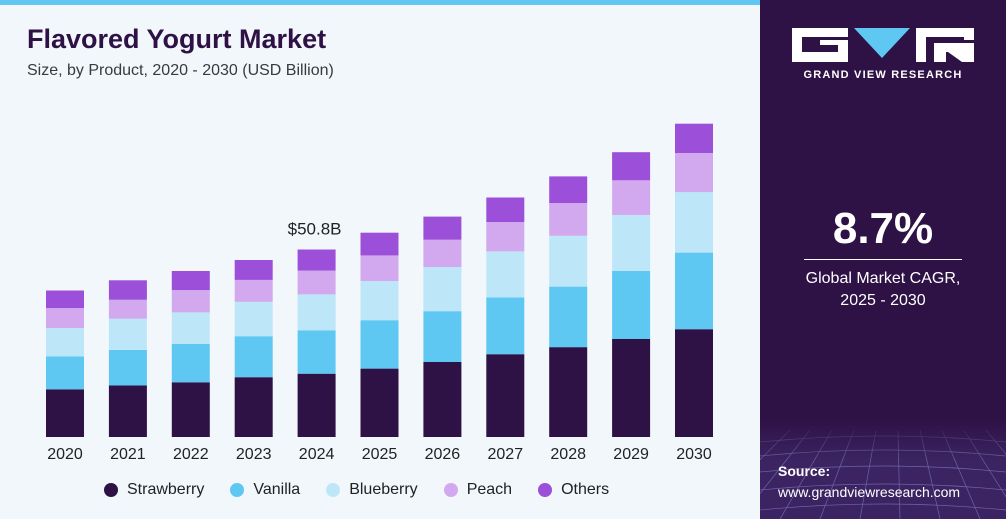 The image size is (1006, 519). Describe the element at coordinates (883, 469) in the screenshot. I see `grid-decoration` at that location.